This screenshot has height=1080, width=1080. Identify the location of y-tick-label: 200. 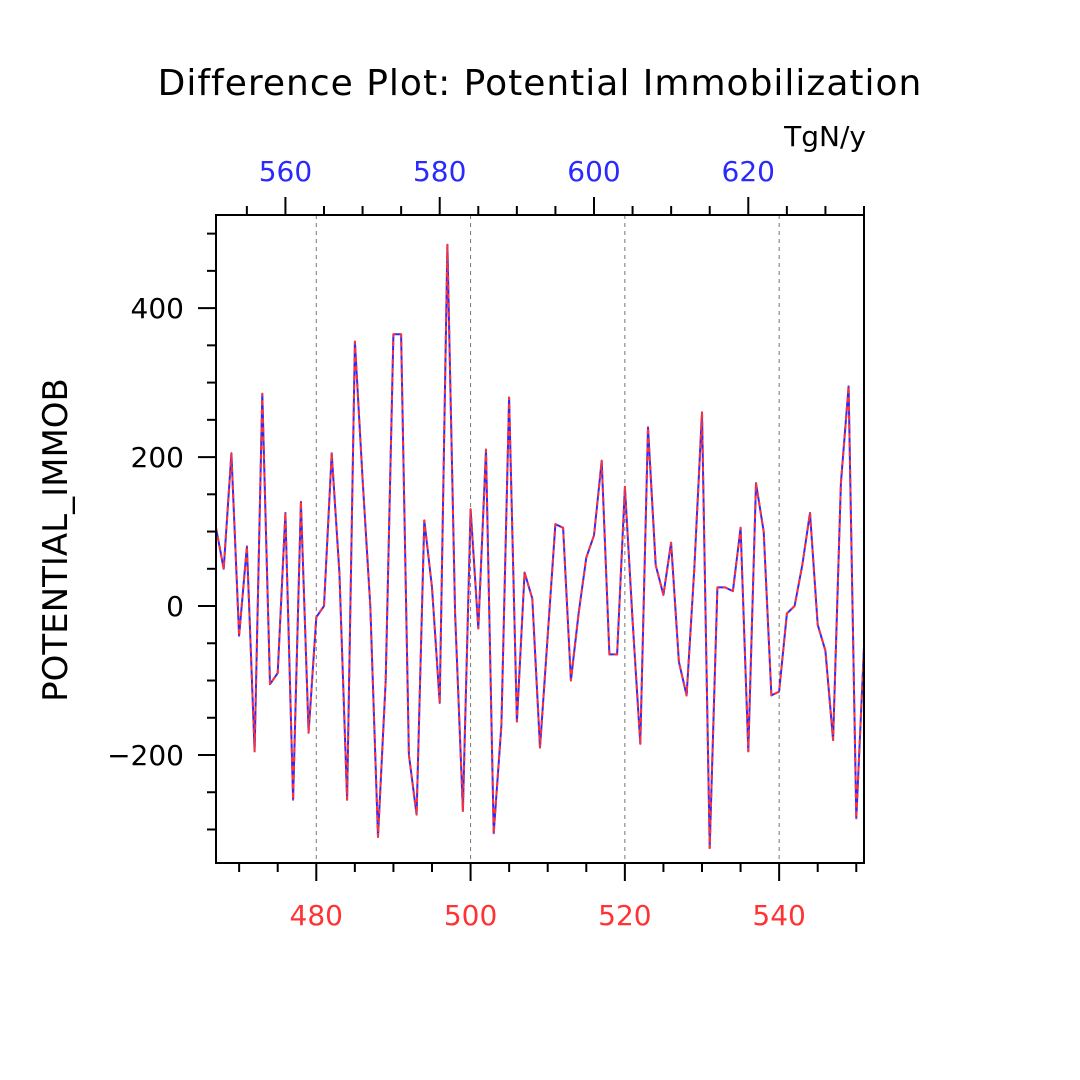
(157, 457).